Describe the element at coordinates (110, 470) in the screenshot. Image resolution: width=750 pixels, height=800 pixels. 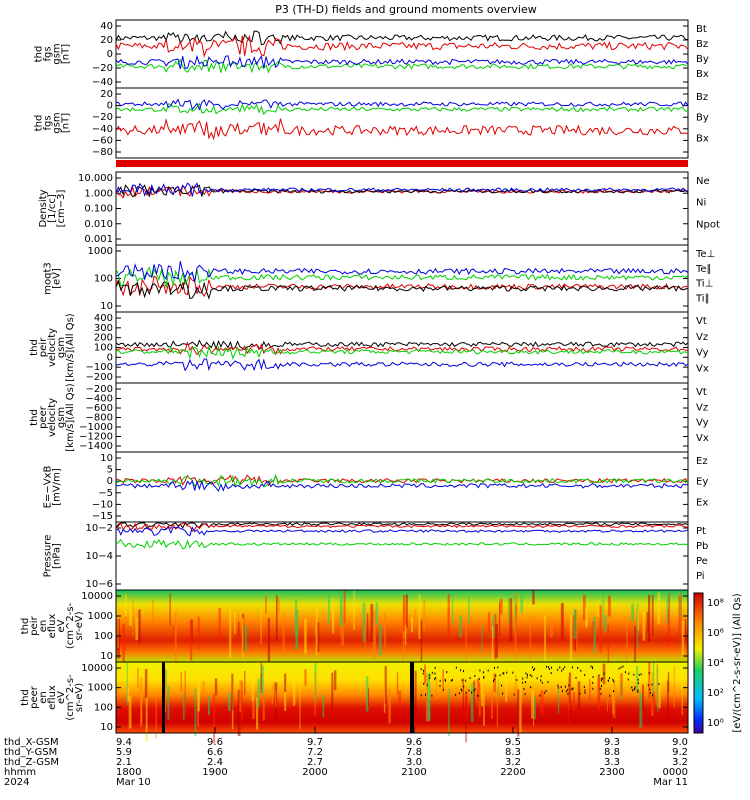
I see `y-tick-label: 5` at that location.